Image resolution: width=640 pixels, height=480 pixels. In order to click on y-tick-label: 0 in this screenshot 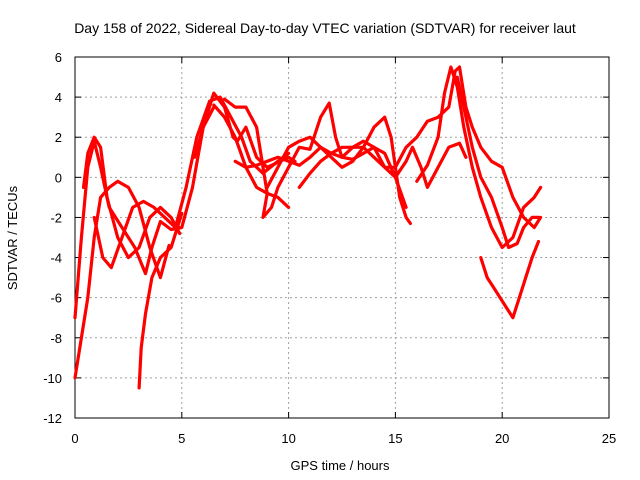, I will do `click(58, 177)`.